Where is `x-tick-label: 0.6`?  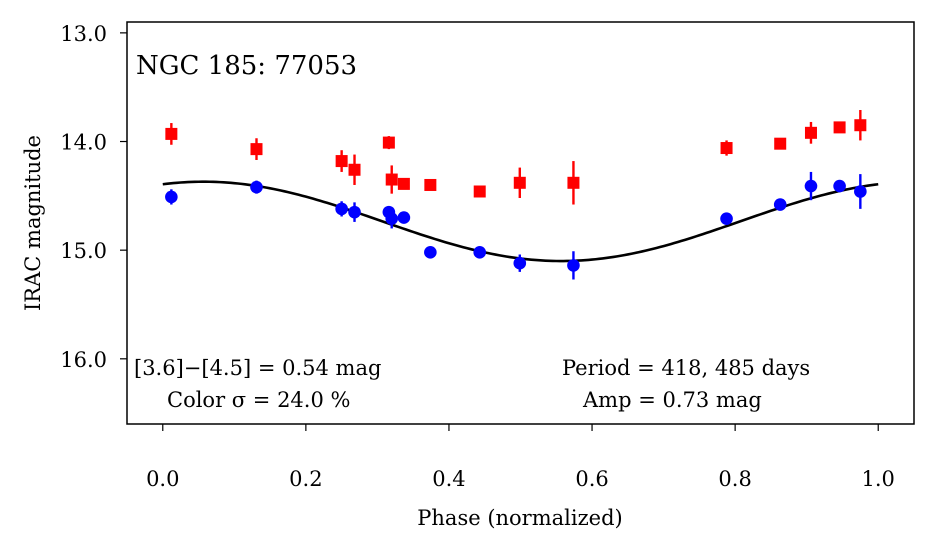 x-tick-label: 0.6 is located at coordinates (591, 479).